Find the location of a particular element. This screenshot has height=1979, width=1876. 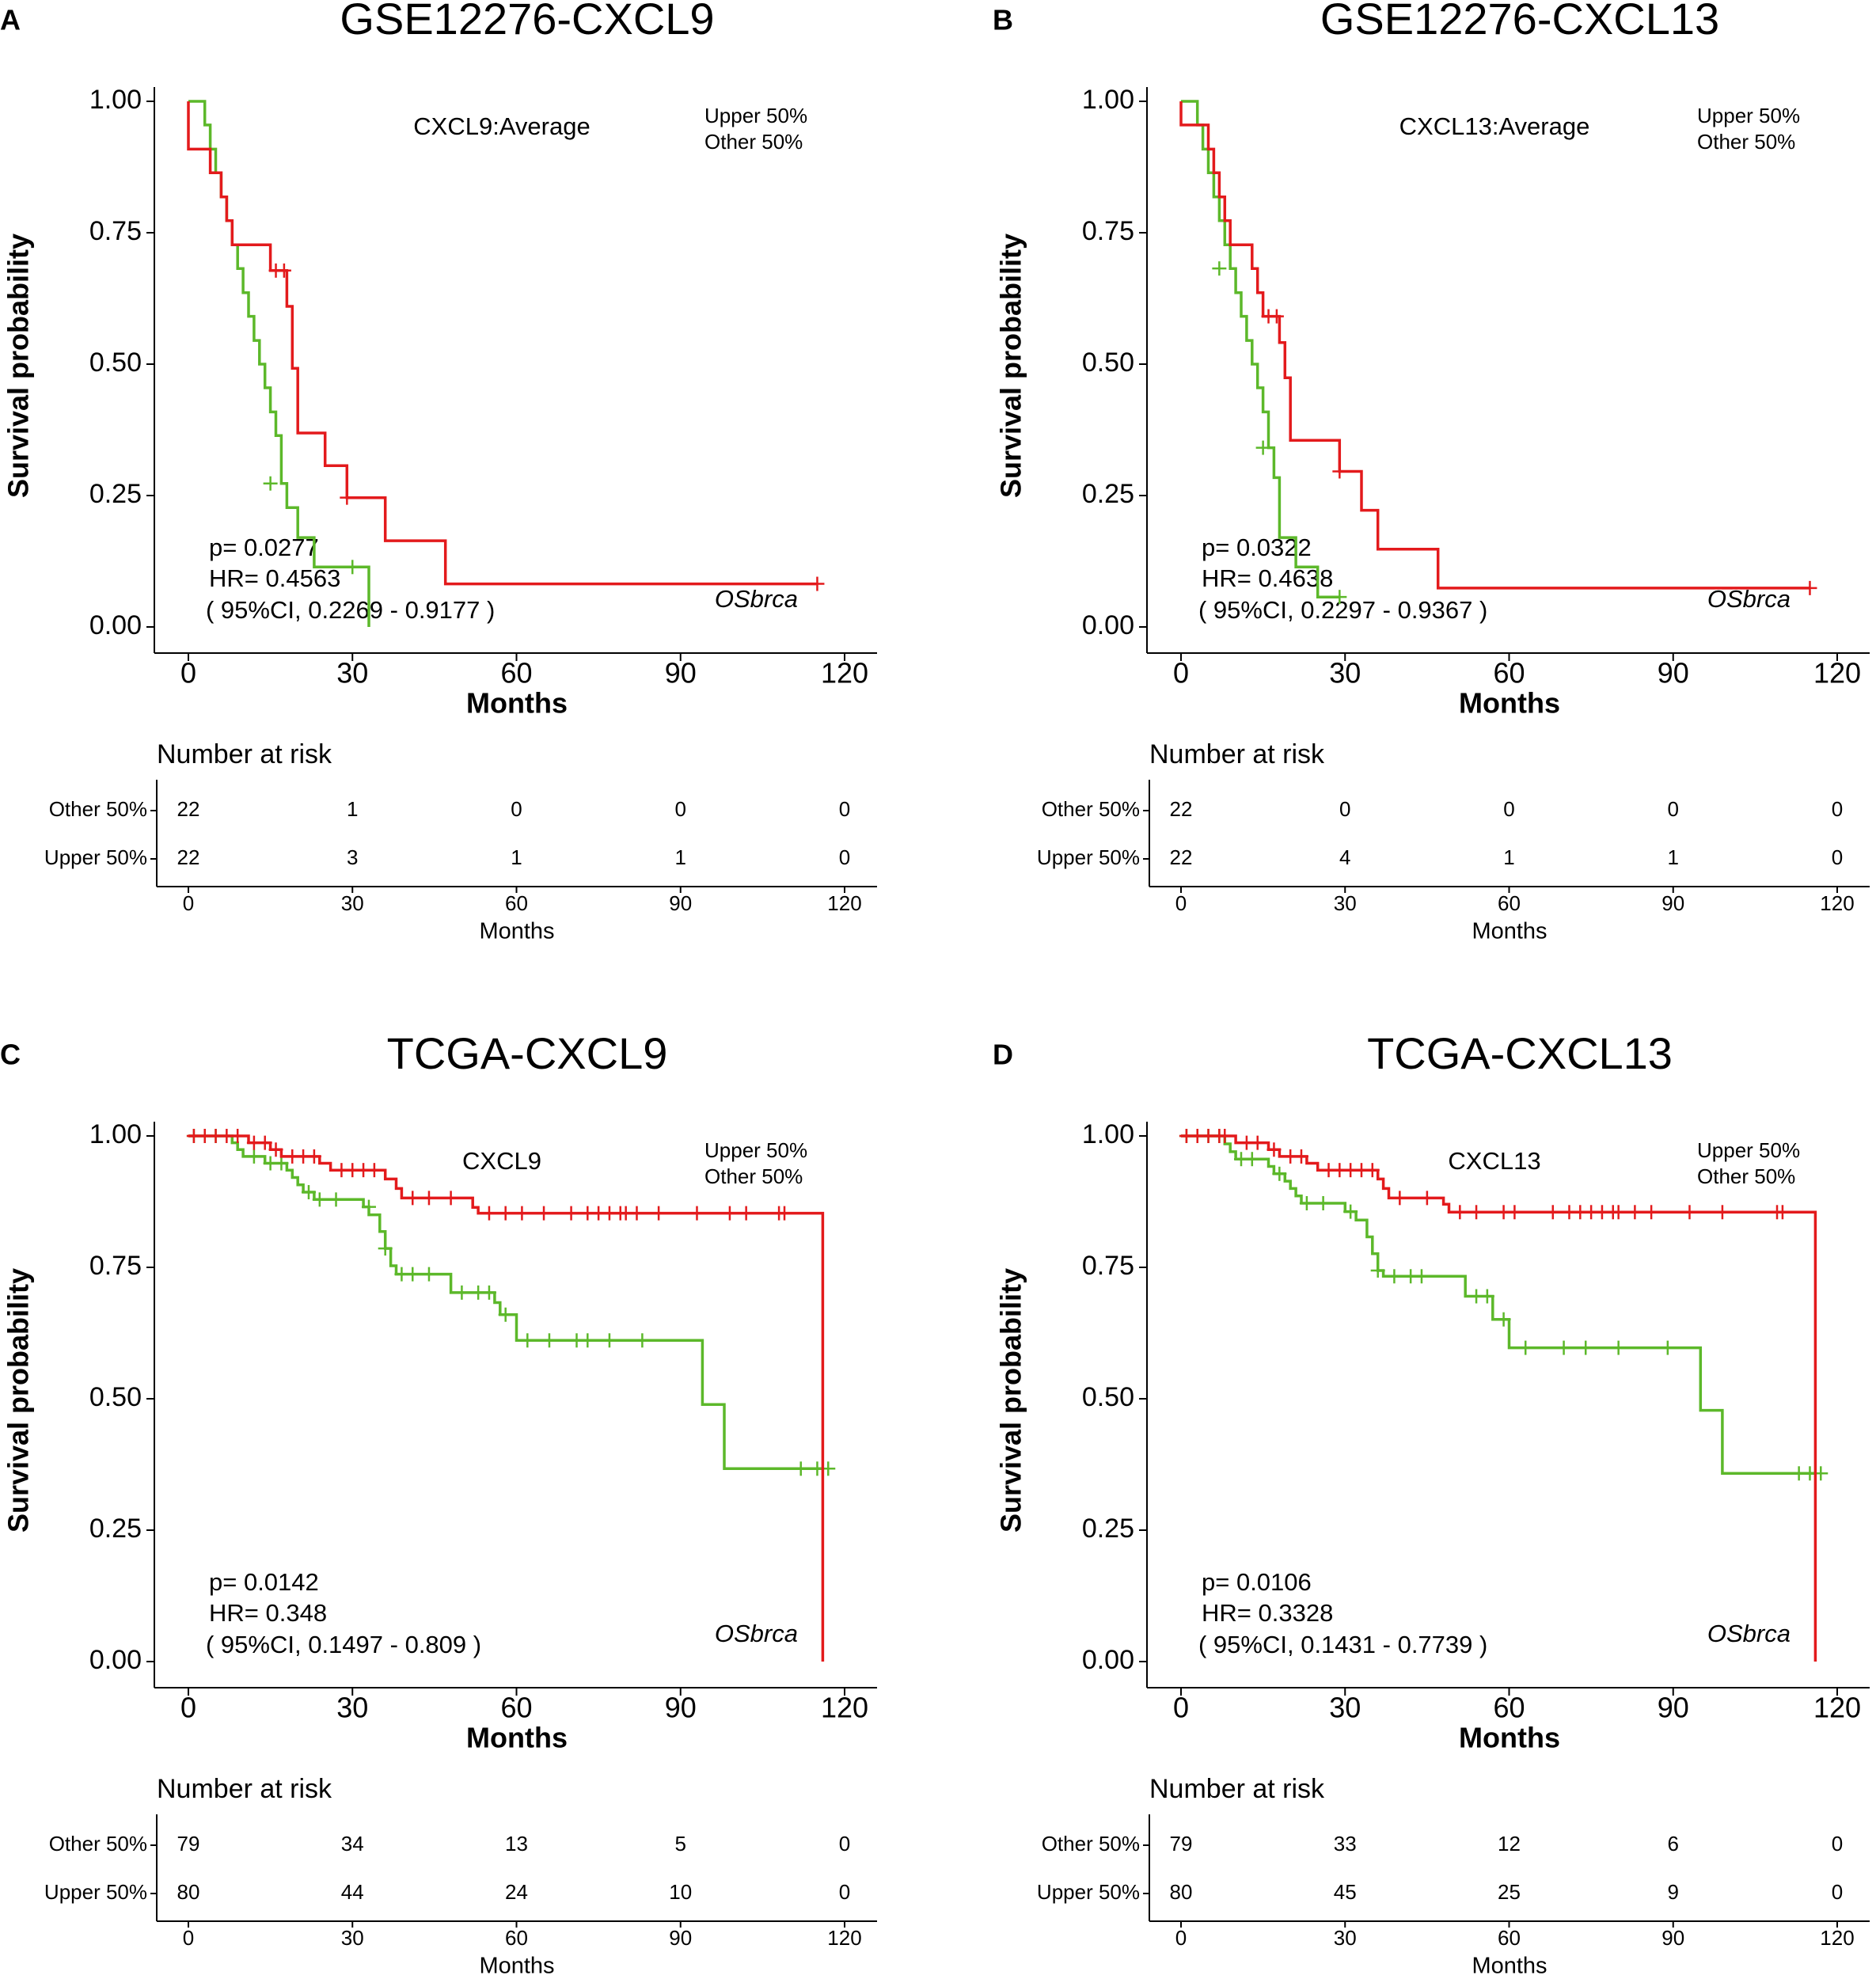

risk-count: 44 is located at coordinates (352, 1892).